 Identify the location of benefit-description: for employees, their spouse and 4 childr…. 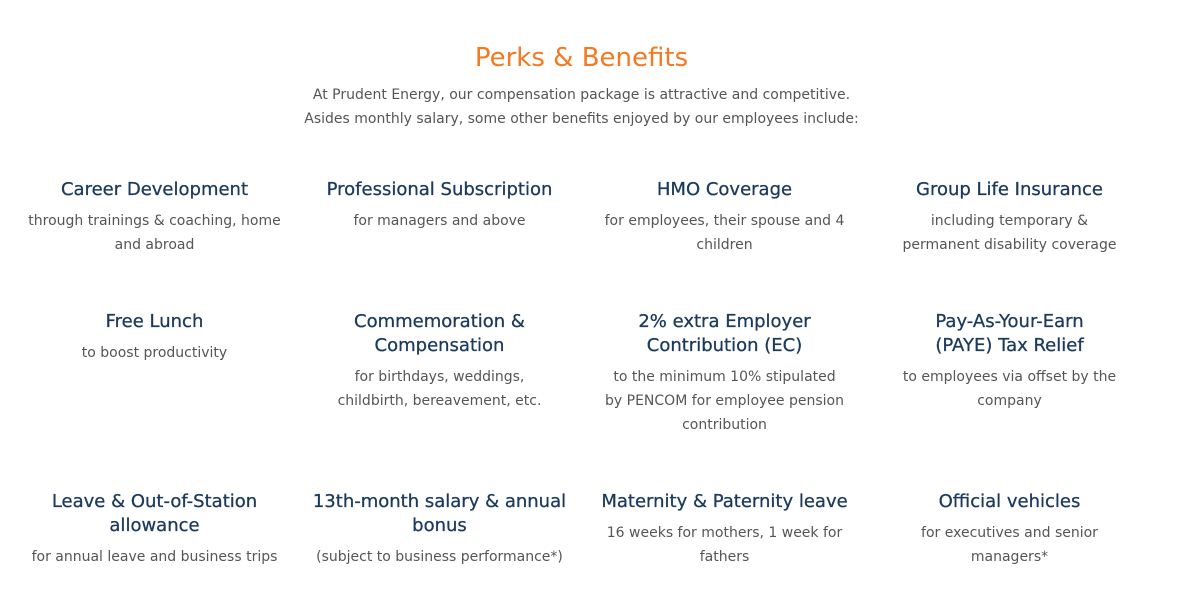
(724, 233).